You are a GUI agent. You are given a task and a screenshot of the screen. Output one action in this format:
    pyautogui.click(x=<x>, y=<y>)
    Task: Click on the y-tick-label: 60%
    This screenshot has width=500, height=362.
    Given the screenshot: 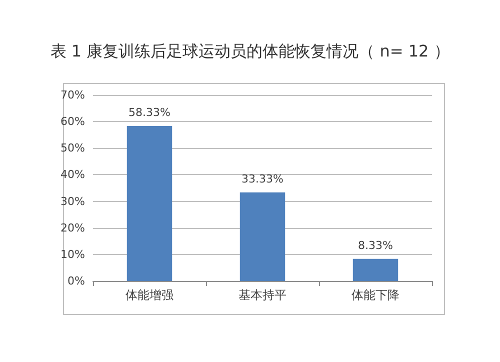 What is the action you would take?
    pyautogui.click(x=72, y=121)
    